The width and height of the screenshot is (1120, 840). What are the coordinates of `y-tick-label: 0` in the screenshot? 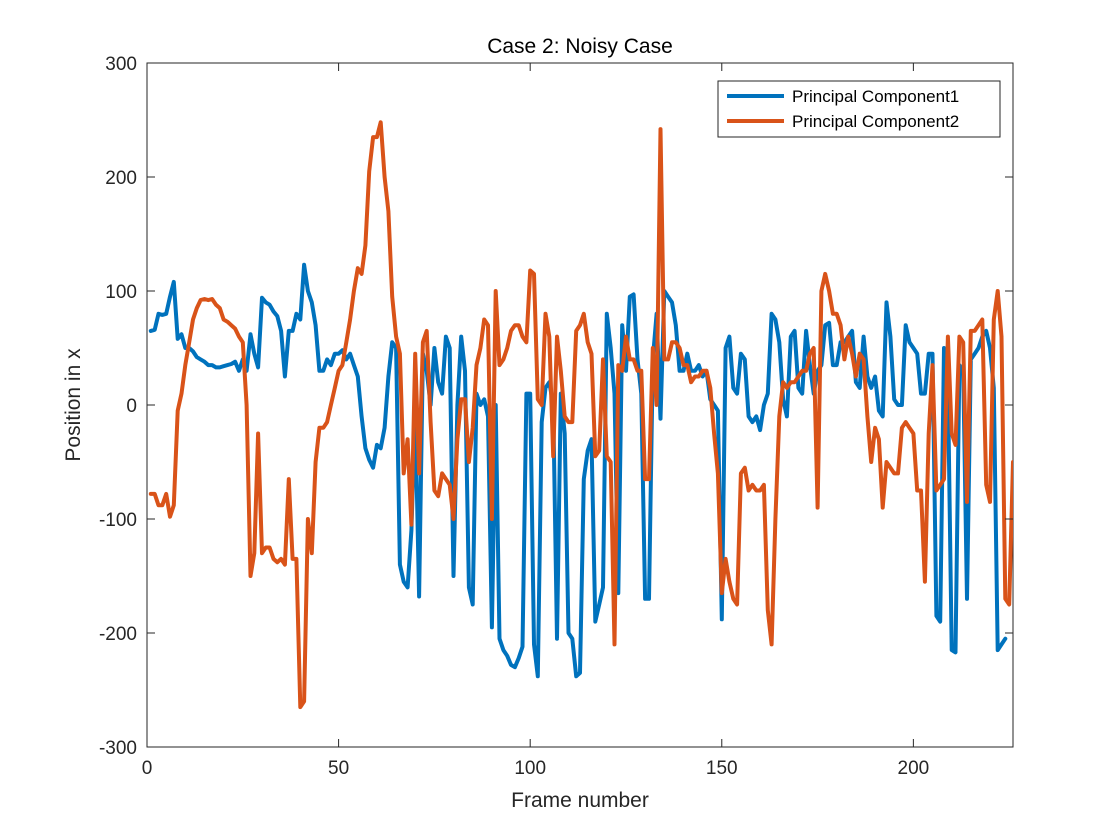 It's located at (131, 406).